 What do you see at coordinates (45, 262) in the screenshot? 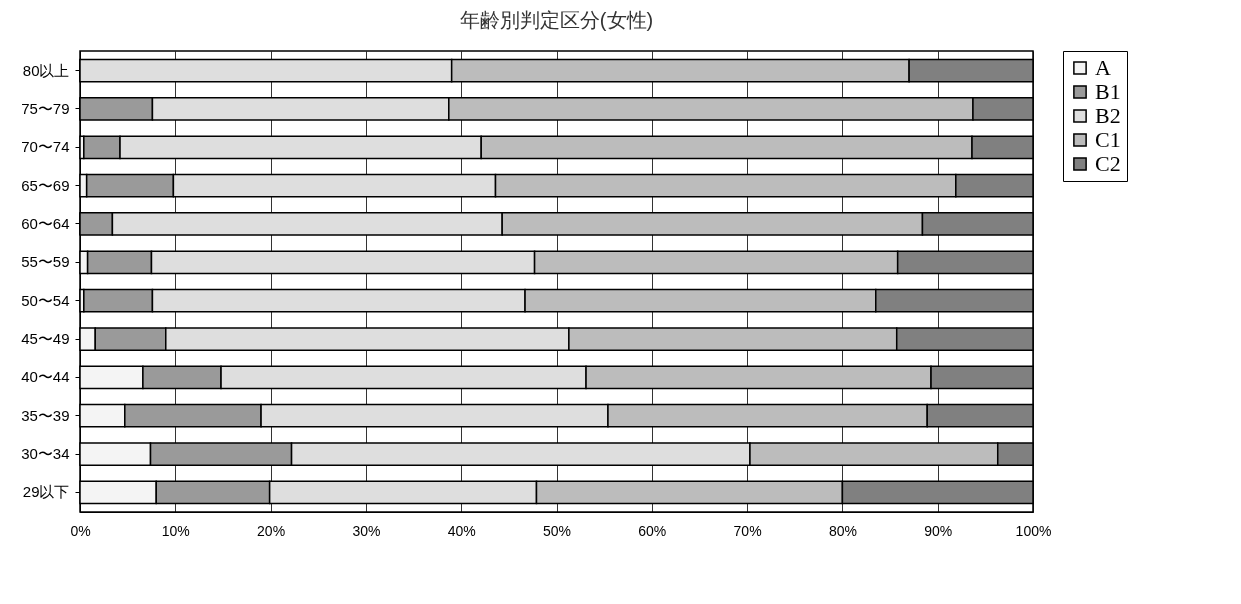
I see `y-tick-label: 55〜59` at bounding box center [45, 262].